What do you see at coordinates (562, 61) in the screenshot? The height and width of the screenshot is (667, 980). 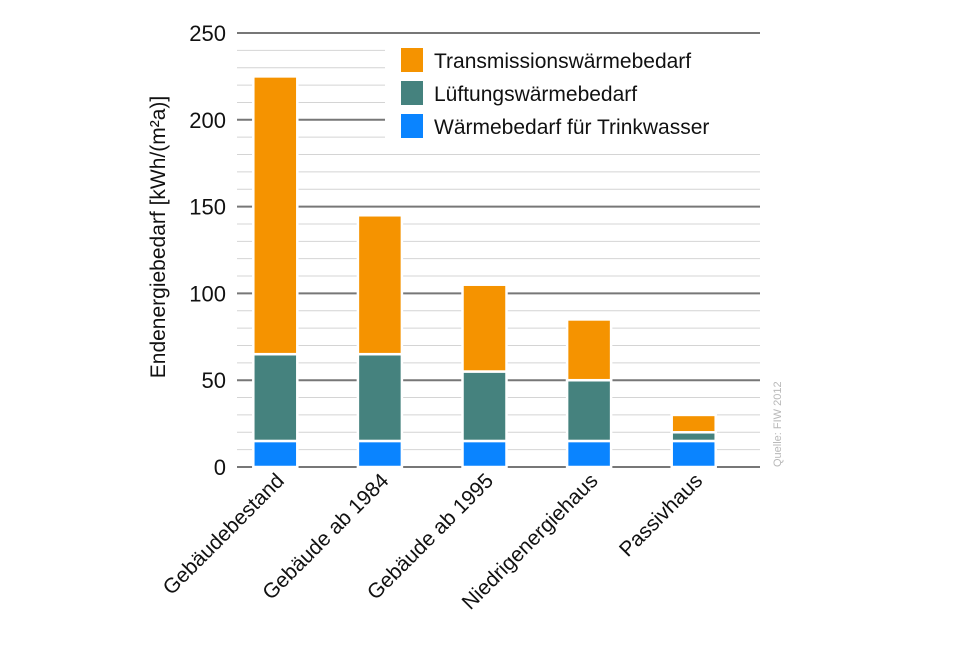 I see `legend-label: Transmissionswärmebedarf` at bounding box center [562, 61].